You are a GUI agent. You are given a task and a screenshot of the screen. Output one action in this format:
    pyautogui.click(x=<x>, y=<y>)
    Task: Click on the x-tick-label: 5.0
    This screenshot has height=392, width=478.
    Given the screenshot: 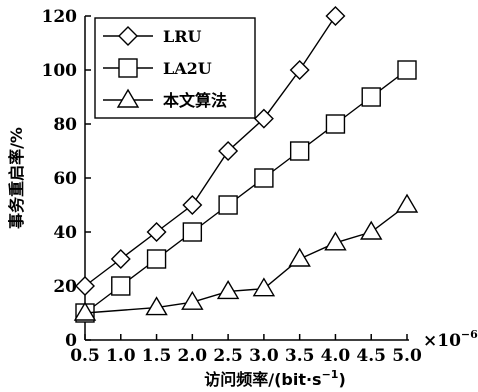 What is the action you would take?
    pyautogui.click(x=407, y=356)
    